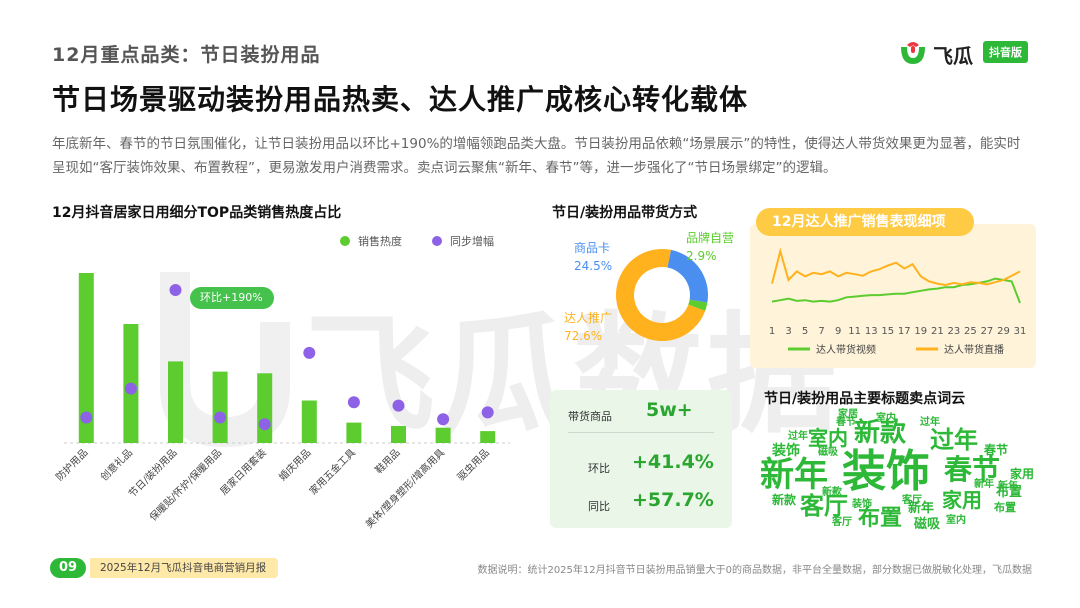 The image size is (1080, 608). I want to click on kpi-label: 环比, so click(599, 468).